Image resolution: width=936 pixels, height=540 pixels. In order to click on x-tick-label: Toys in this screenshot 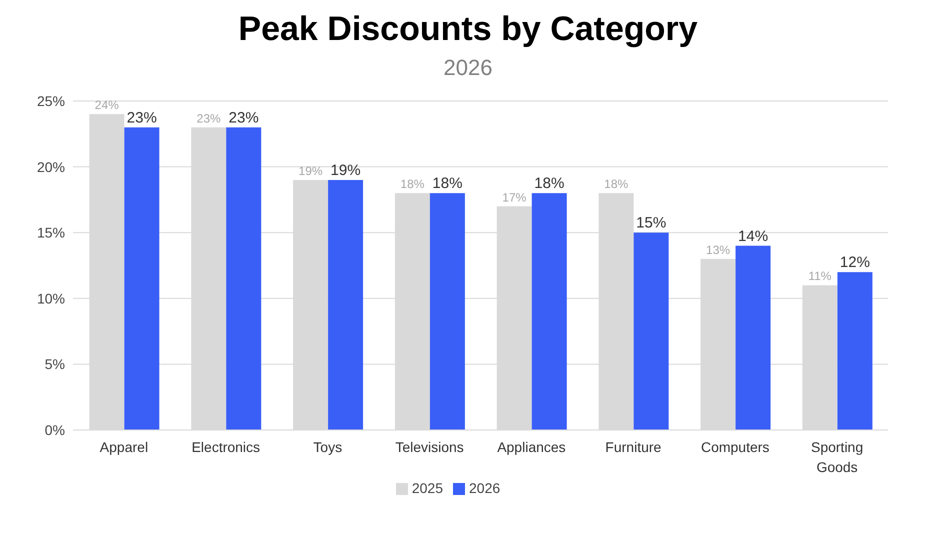, I will do `click(327, 447)`.